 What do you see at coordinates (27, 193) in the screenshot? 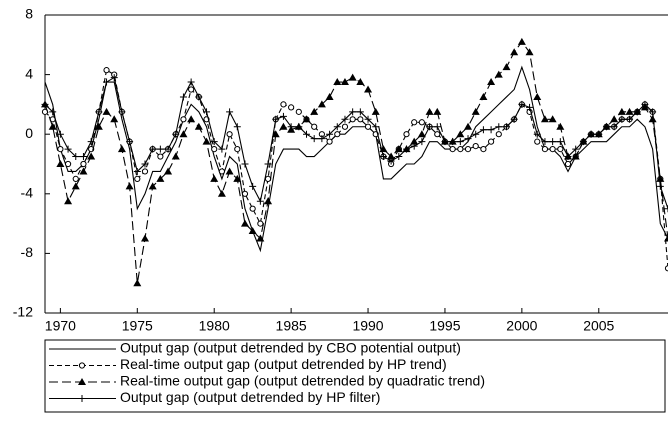
I see `y-tick-label: -4` at bounding box center [27, 193].